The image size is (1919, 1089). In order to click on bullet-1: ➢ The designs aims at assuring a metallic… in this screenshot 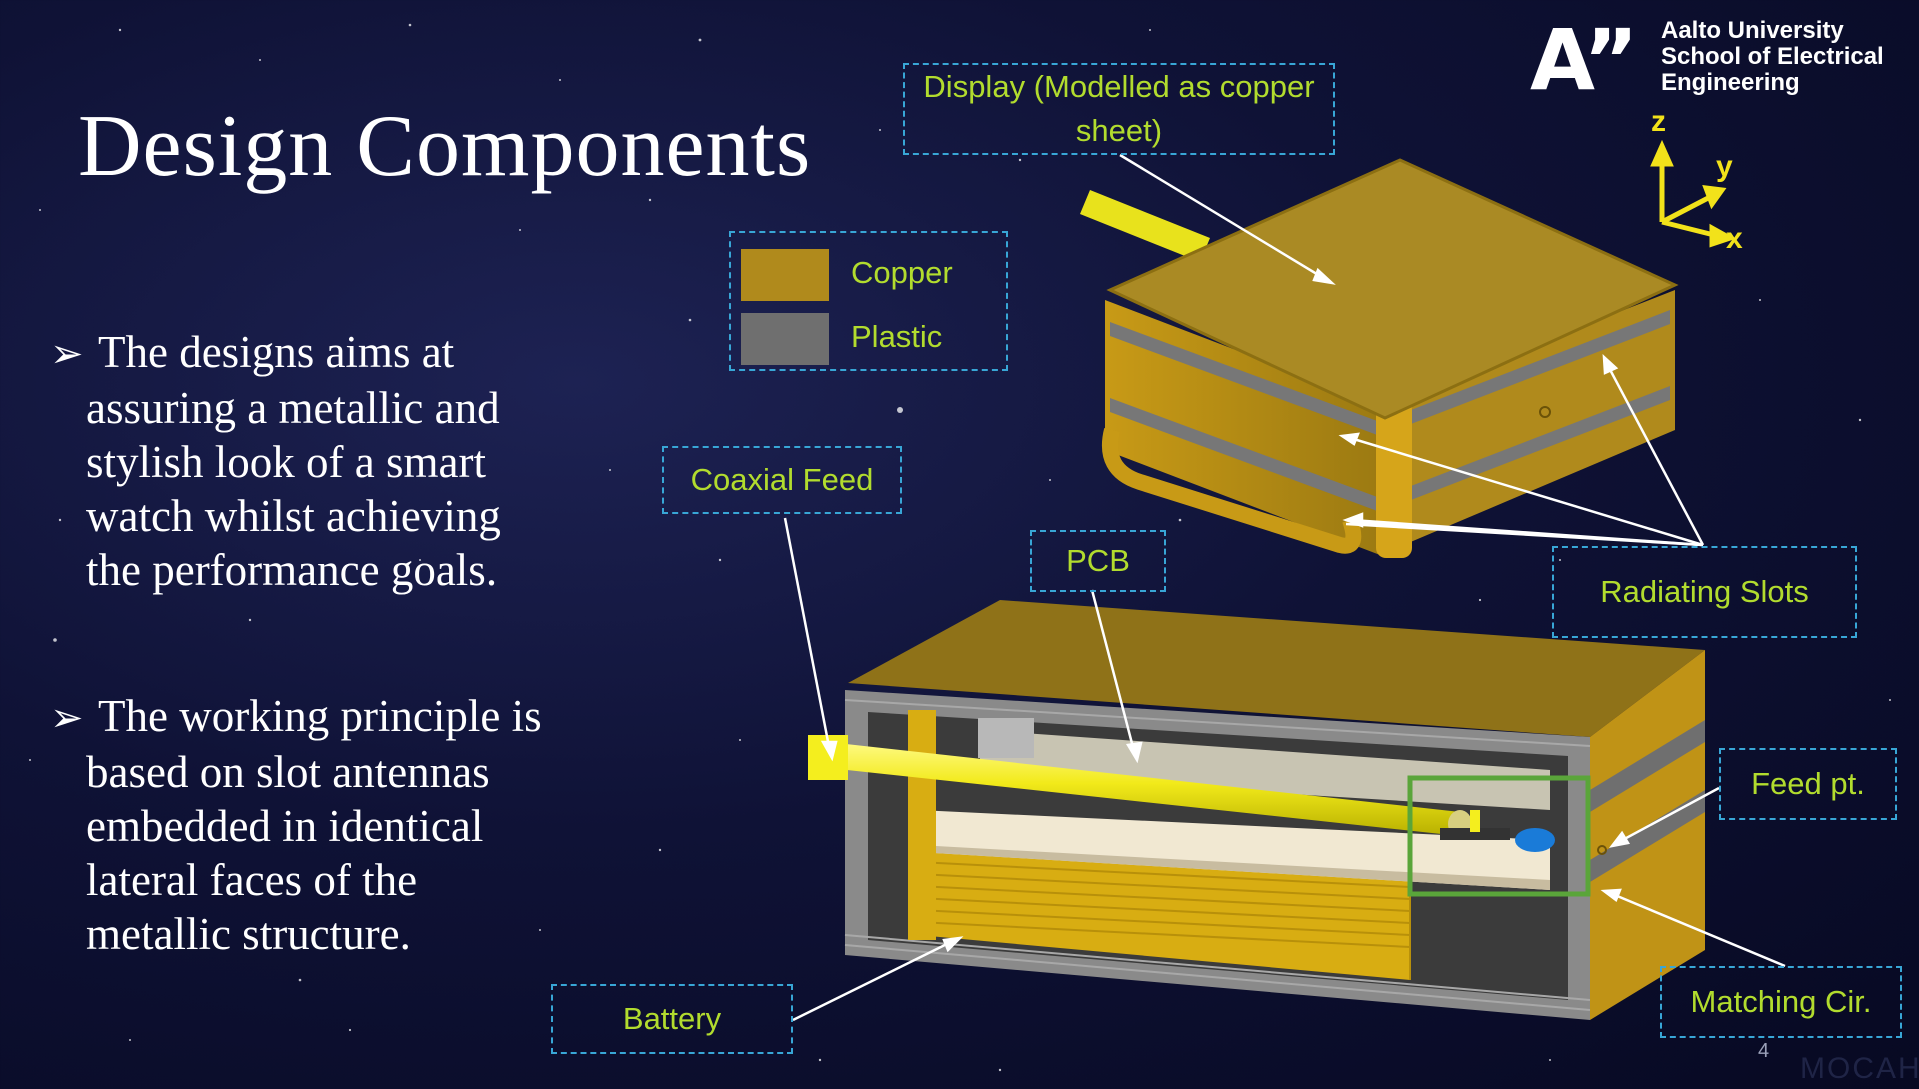, I will do `click(350, 461)`.